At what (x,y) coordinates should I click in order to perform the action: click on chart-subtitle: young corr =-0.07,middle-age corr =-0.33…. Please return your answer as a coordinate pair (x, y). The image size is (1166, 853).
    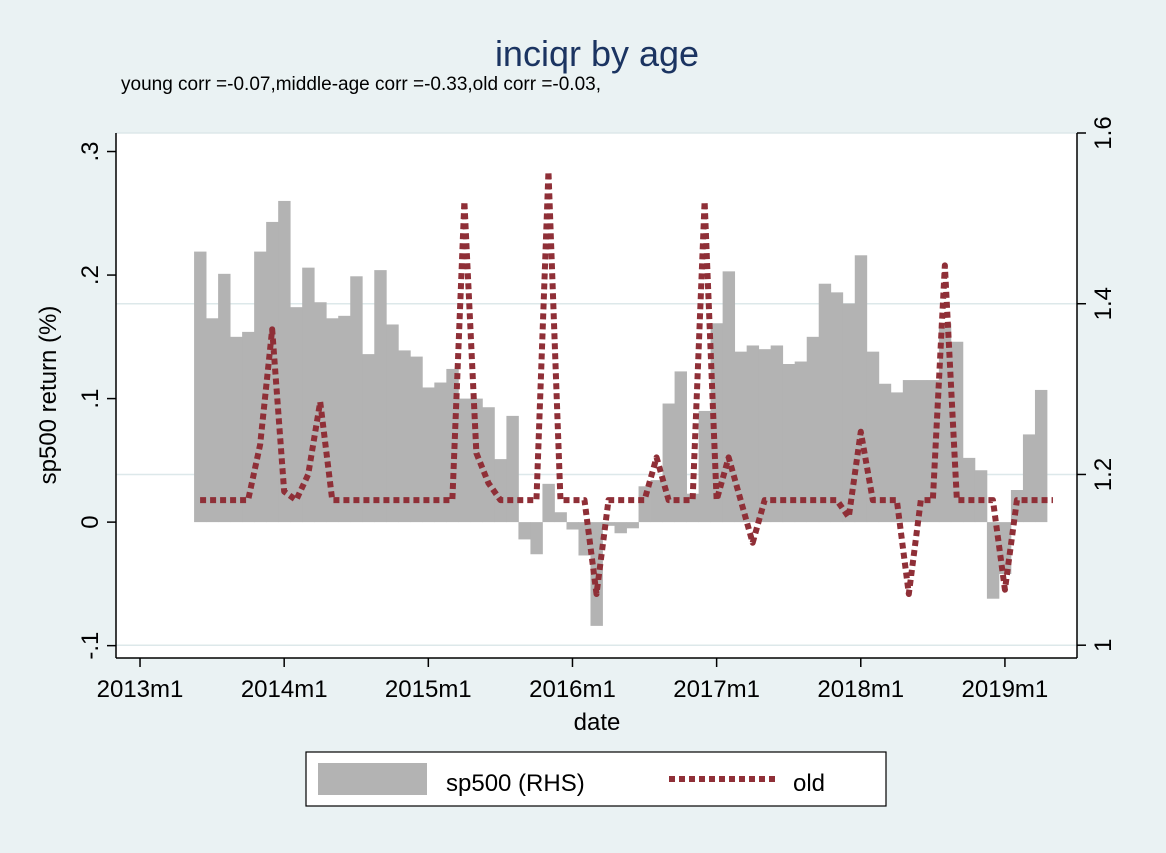
    Looking at the image, I should click on (361, 84).